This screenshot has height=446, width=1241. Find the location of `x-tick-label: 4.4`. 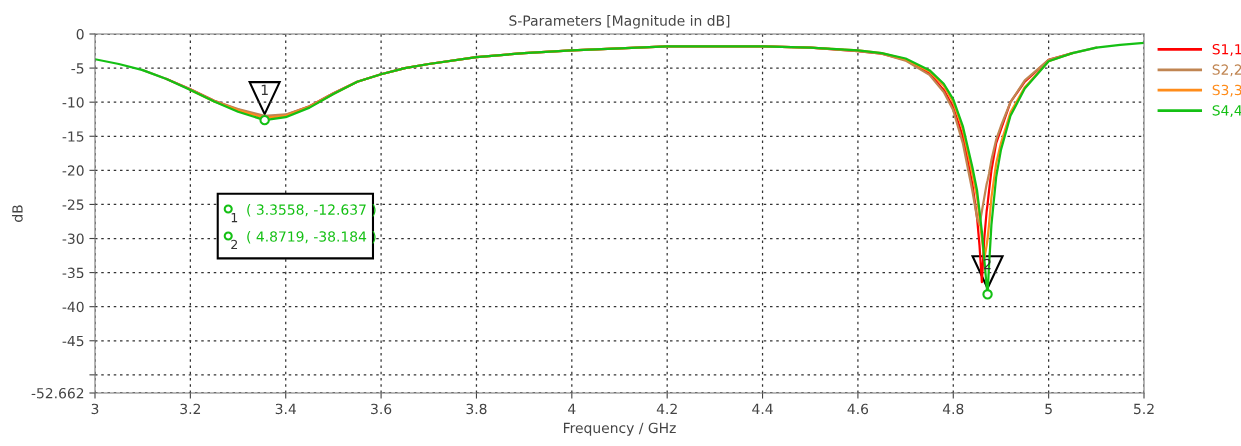

x-tick-label: 4.4 is located at coordinates (762, 408).